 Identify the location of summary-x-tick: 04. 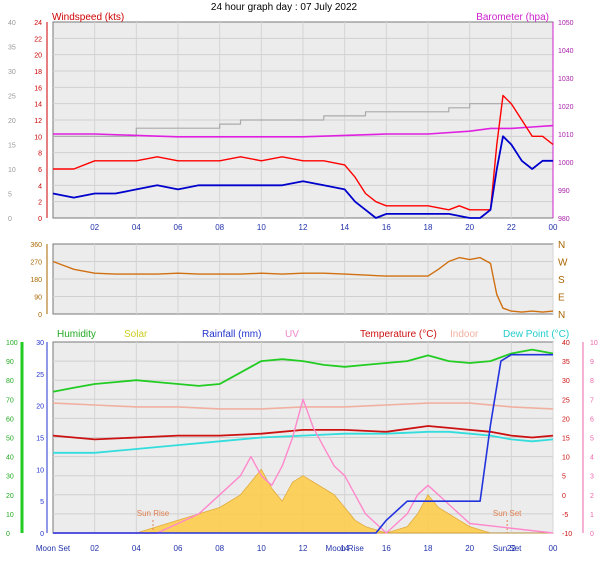
(136, 548).